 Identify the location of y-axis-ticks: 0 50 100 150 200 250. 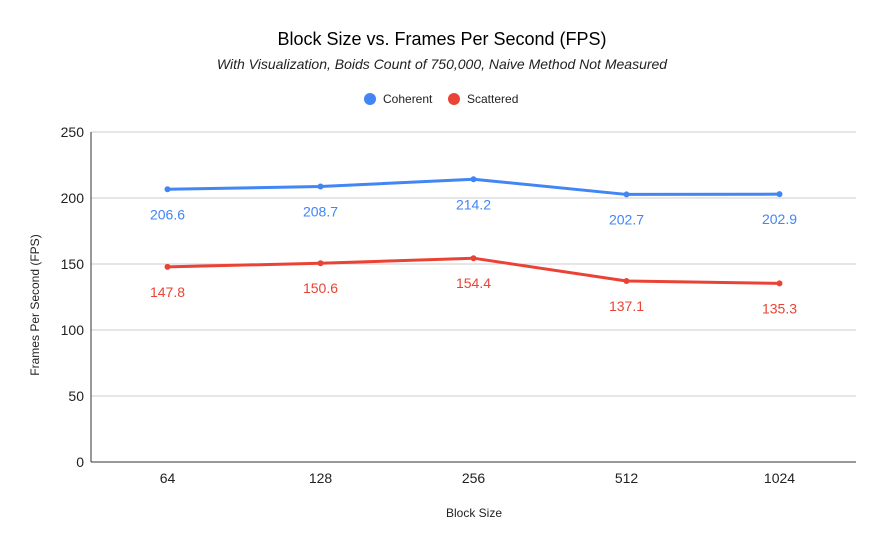
(73, 297).